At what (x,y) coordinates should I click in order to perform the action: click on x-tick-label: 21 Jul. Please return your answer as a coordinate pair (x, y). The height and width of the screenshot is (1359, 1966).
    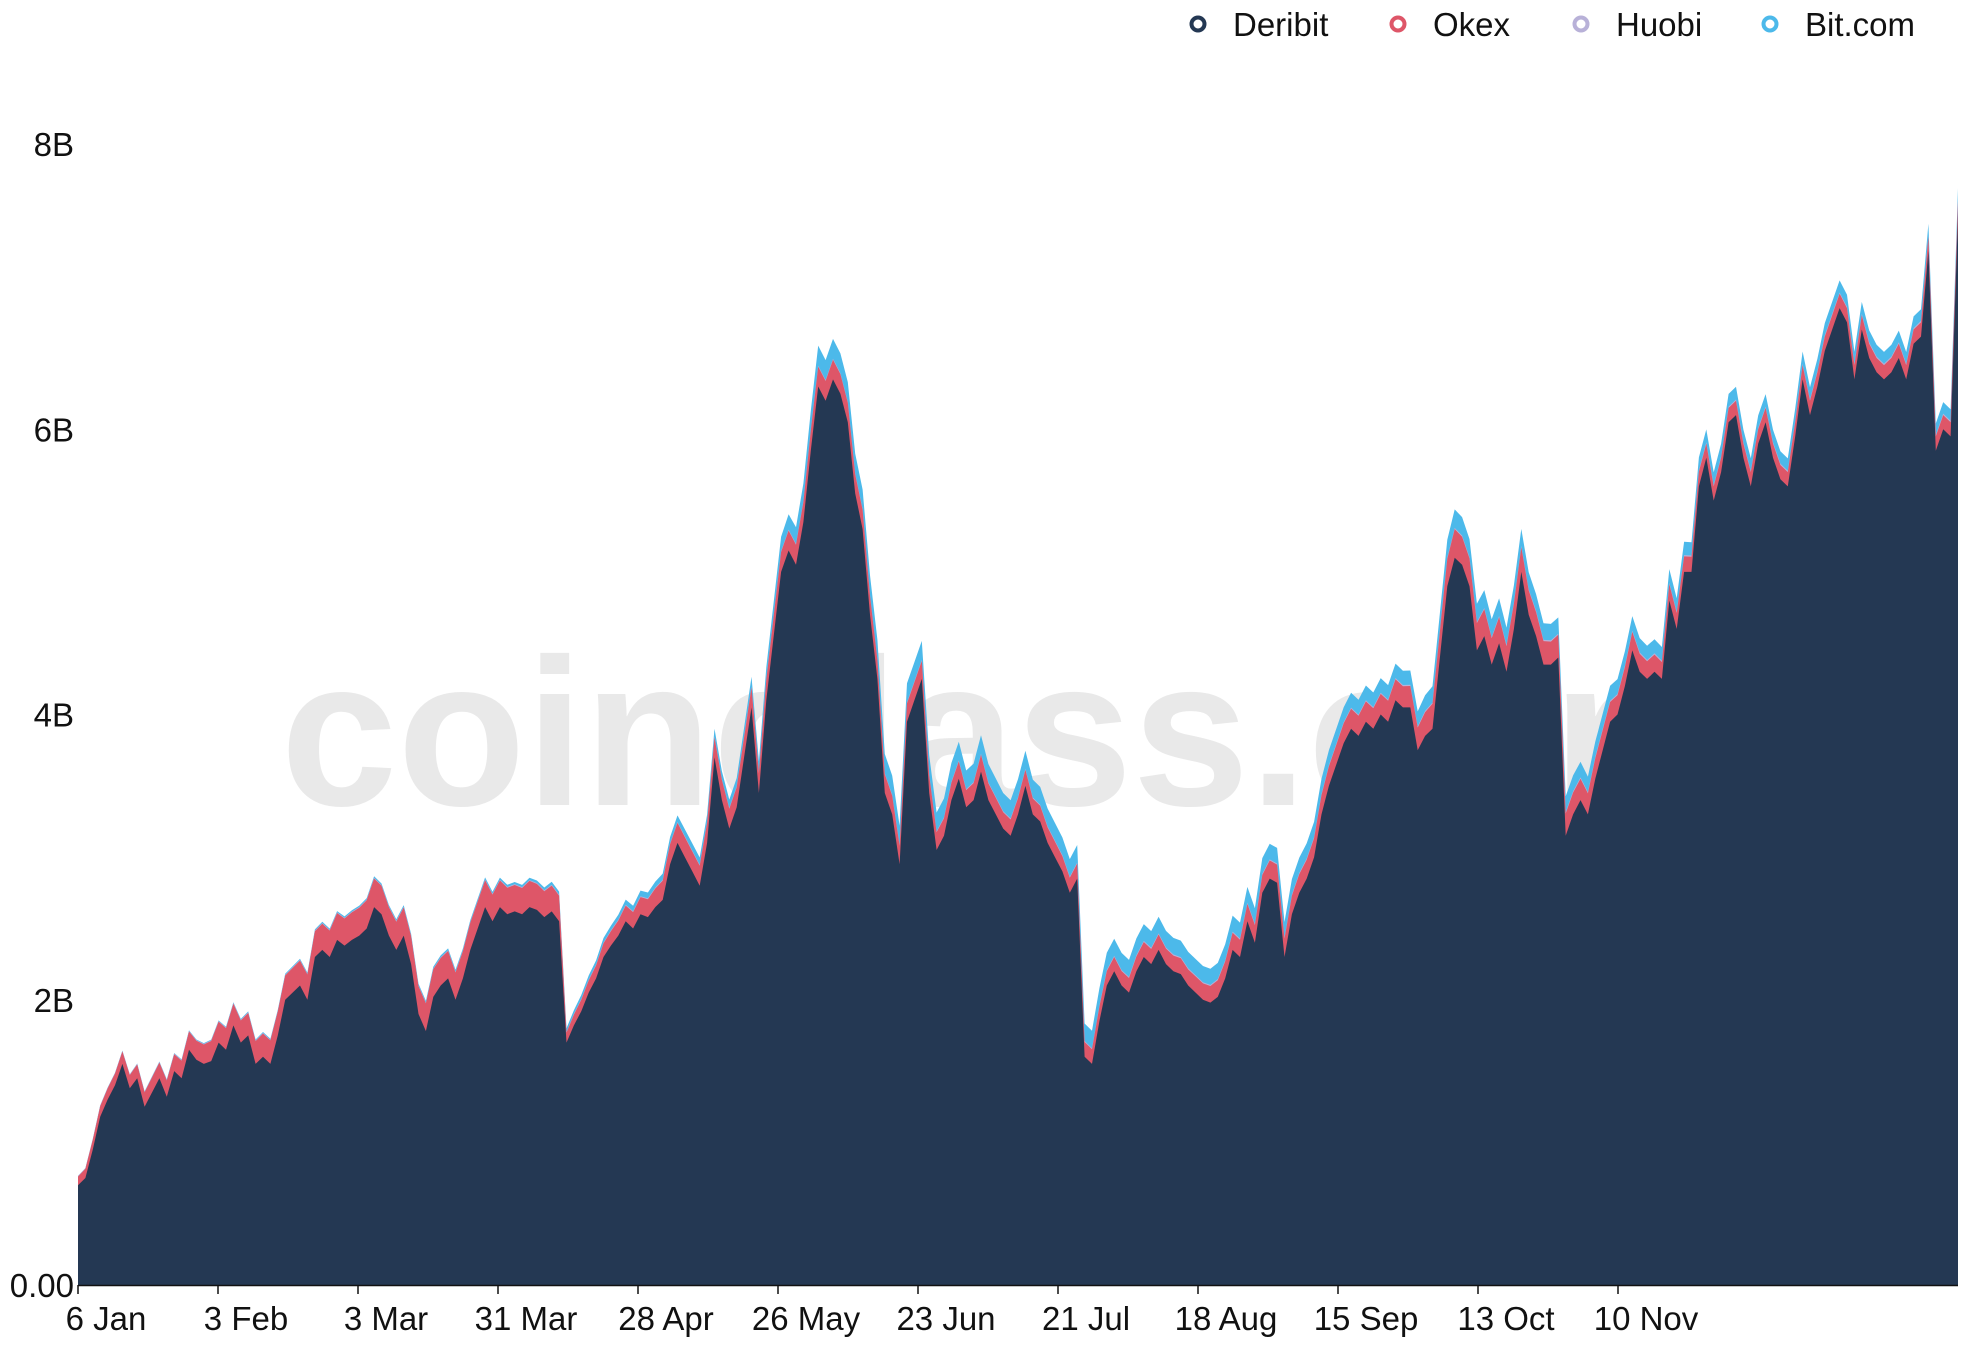
    Looking at the image, I should click on (1086, 1318).